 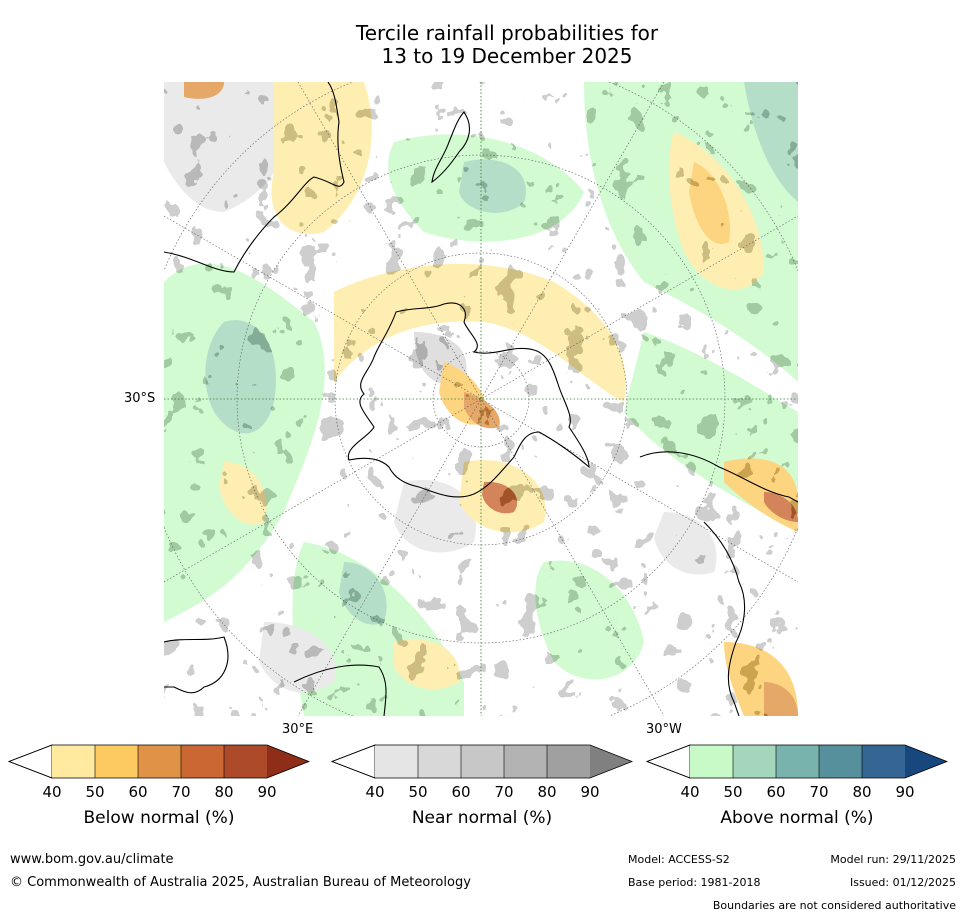 What do you see at coordinates (159, 818) in the screenshot?
I see `below-normal-label: Below normal (%)` at bounding box center [159, 818].